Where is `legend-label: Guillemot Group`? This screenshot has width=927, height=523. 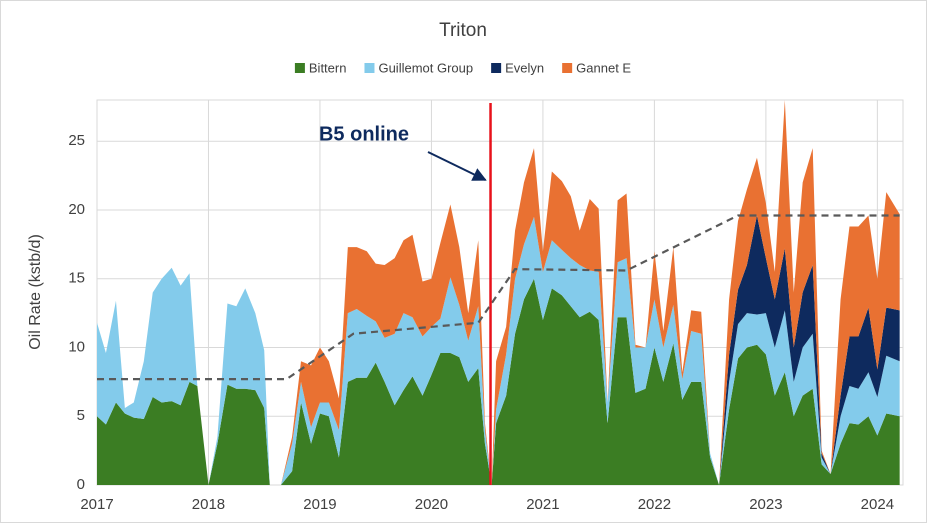
legend-label: Guillemot Group is located at coordinates (425, 67).